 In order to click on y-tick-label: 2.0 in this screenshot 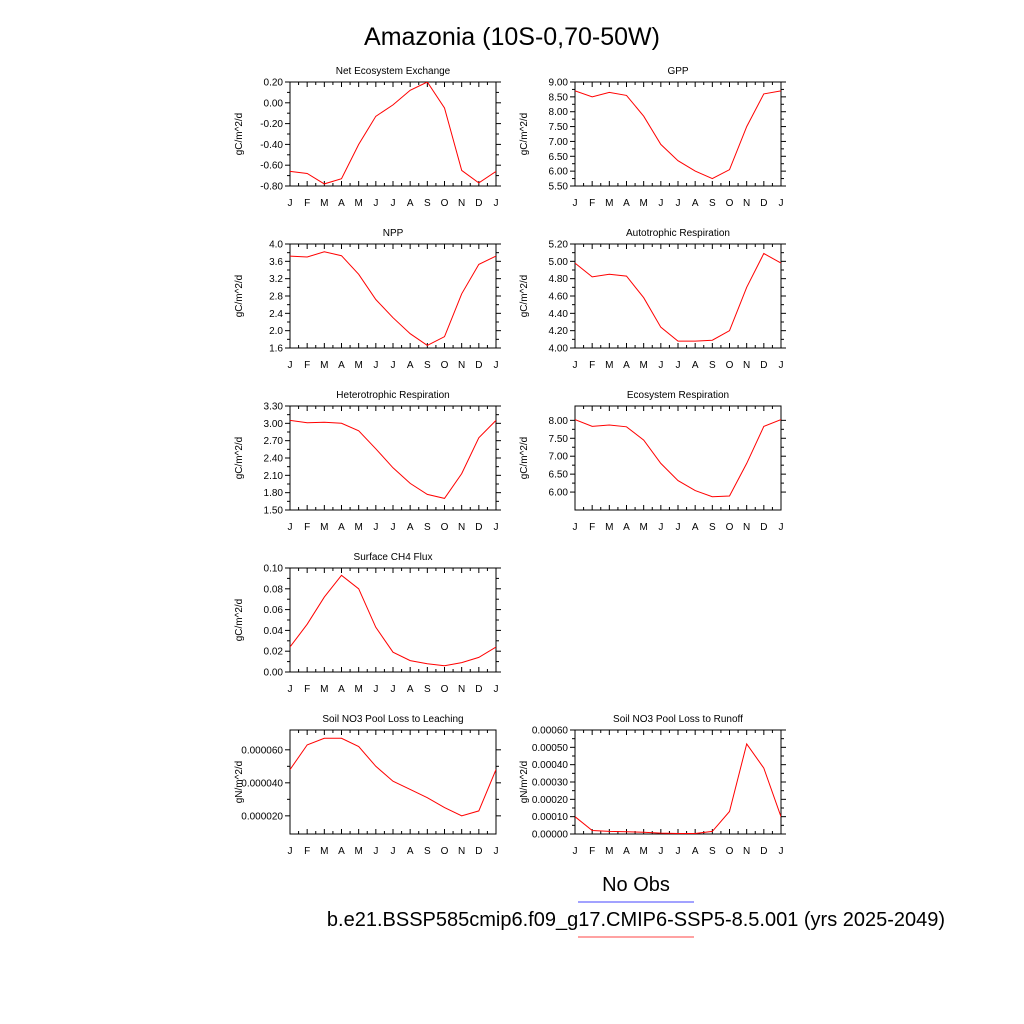, I will do `click(276, 331)`.